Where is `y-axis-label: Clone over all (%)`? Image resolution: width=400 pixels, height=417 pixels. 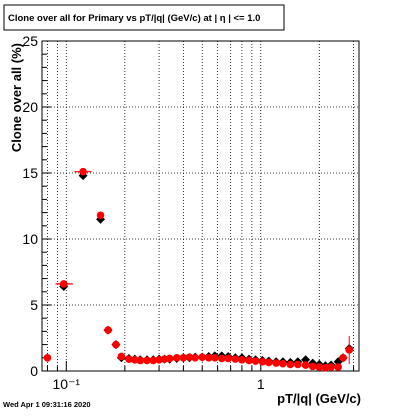 y-axis-label: Clone over all (%) is located at coordinates (16, 97).